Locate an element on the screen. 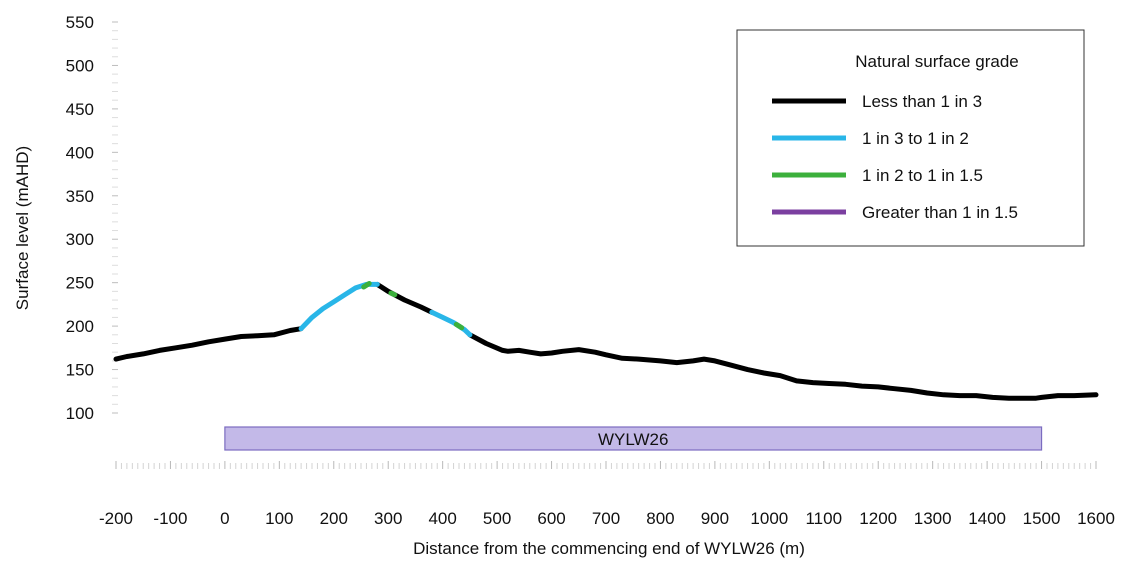  x-tick-label: 1400 is located at coordinates (987, 518).